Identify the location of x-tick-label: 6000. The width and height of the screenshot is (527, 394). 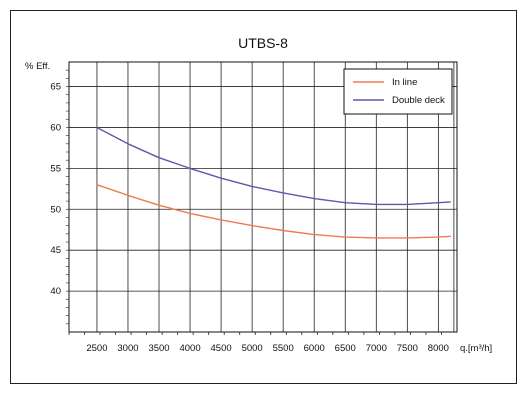
(314, 348).